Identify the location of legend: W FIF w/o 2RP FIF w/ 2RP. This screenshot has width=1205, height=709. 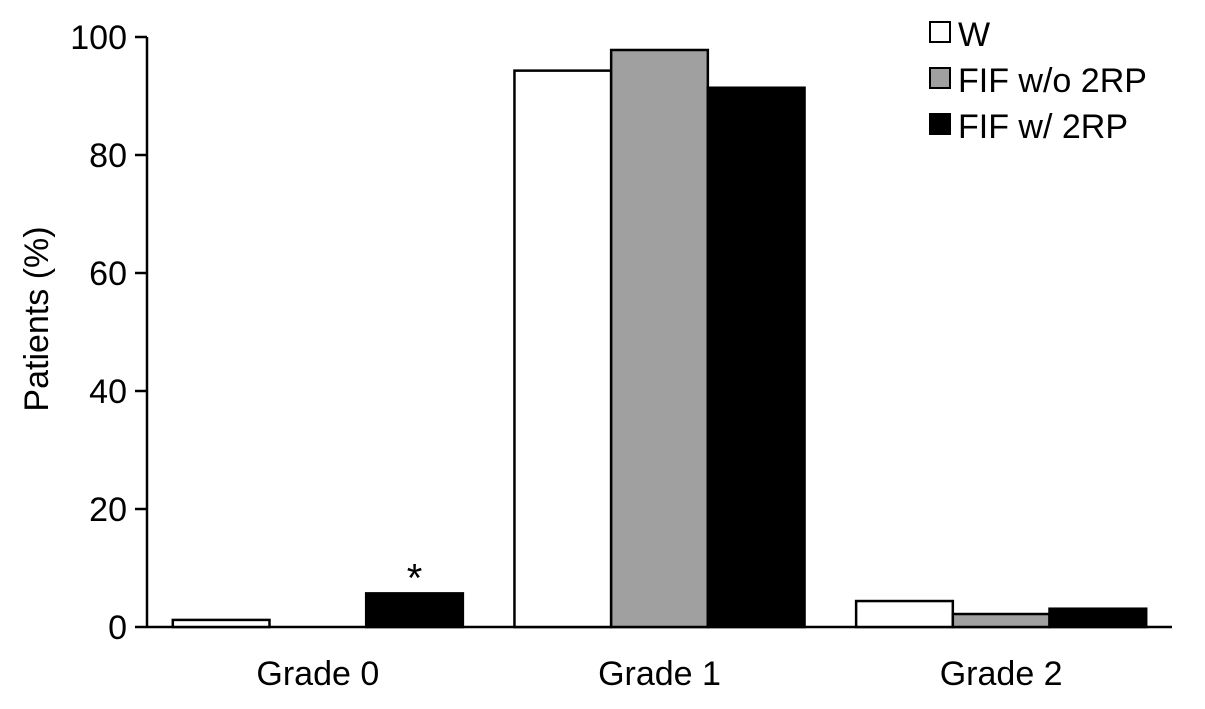
(1038, 81).